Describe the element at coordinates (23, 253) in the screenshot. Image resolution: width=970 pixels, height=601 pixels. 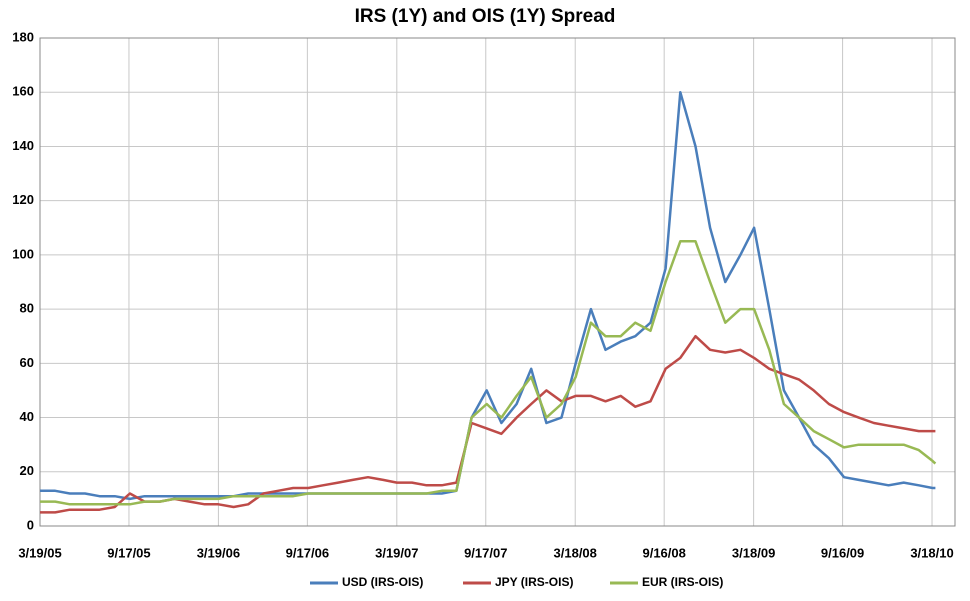
I see `y-tick-label: 100` at that location.